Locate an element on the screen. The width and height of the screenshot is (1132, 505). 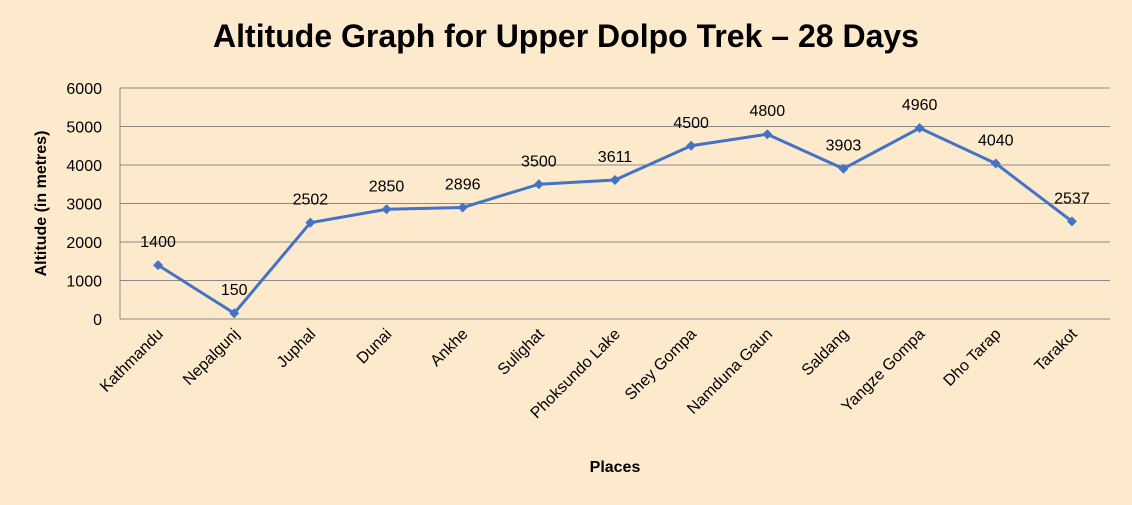
x-axis-title: Places is located at coordinates (615, 467).